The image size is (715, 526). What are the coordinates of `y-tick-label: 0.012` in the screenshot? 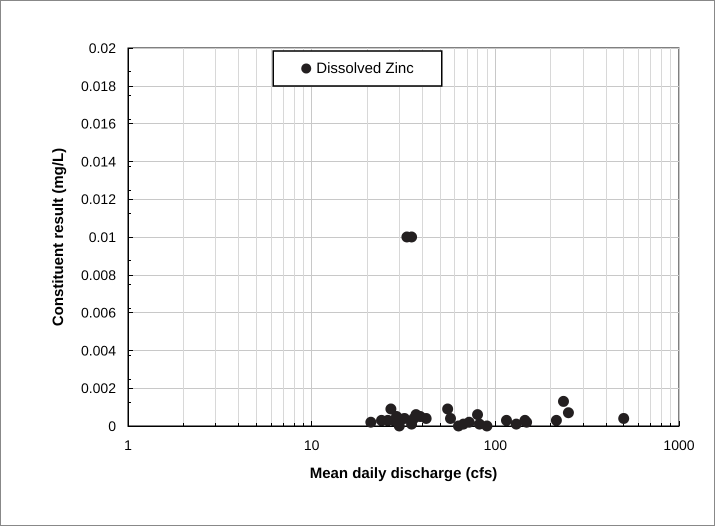 It's located at (98, 199).